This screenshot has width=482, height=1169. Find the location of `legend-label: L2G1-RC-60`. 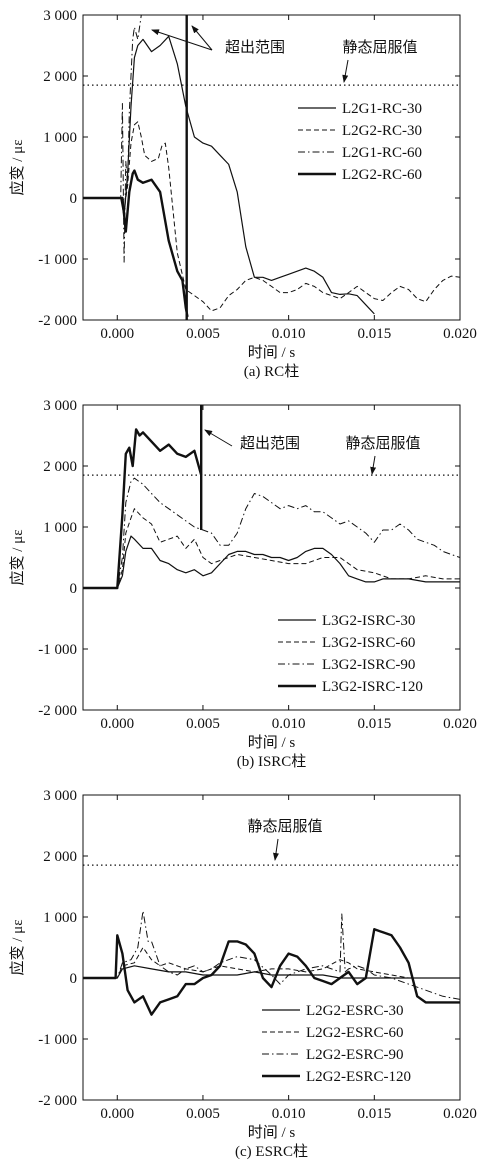

legend-label: L2G1-RC-60 is located at coordinates (382, 153).